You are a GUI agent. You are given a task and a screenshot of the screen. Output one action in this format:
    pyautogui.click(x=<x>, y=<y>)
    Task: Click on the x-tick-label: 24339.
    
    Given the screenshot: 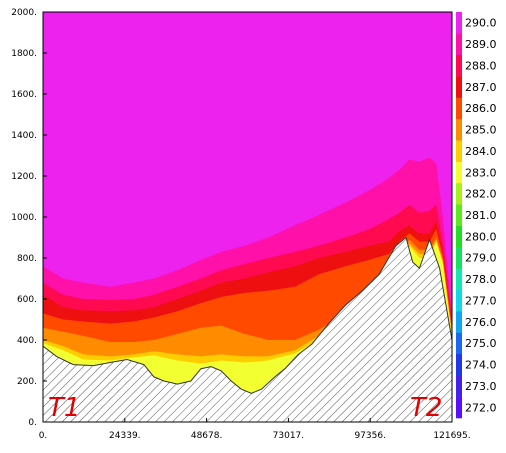 What is the action you would take?
    pyautogui.click(x=125, y=436)
    